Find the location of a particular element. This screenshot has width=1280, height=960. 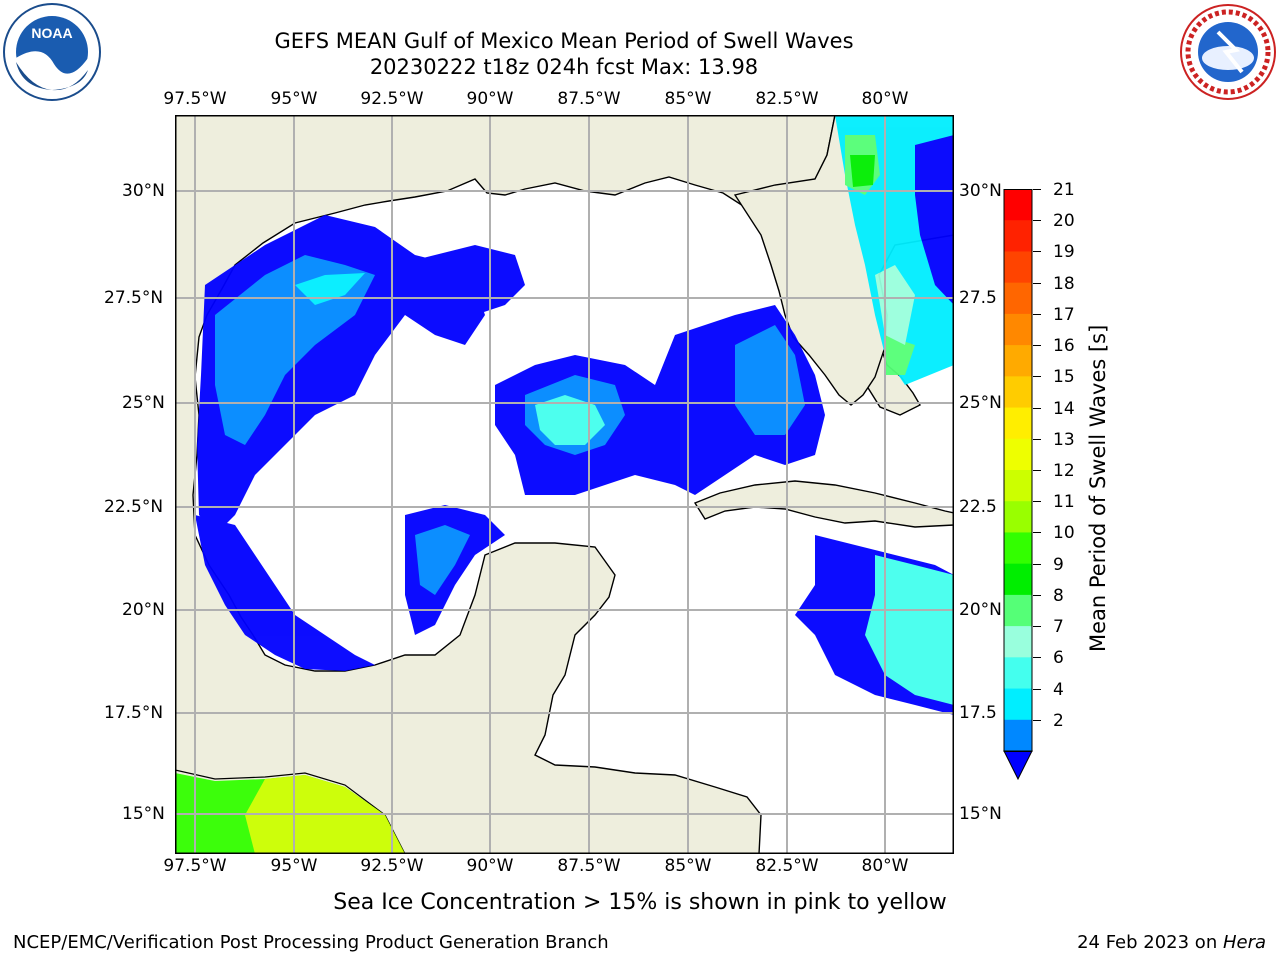

colorbar-tick-label: 16 is located at coordinates (1064, 346).